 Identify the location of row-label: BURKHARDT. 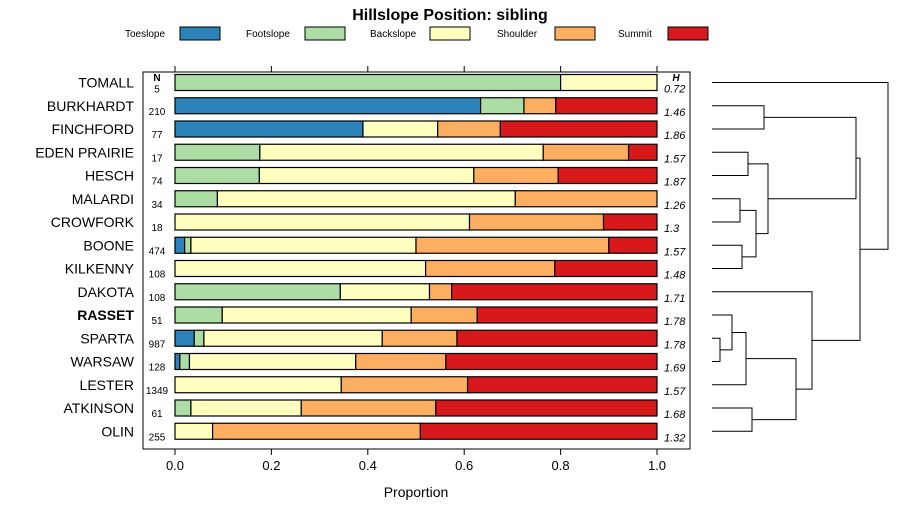
(91, 106).